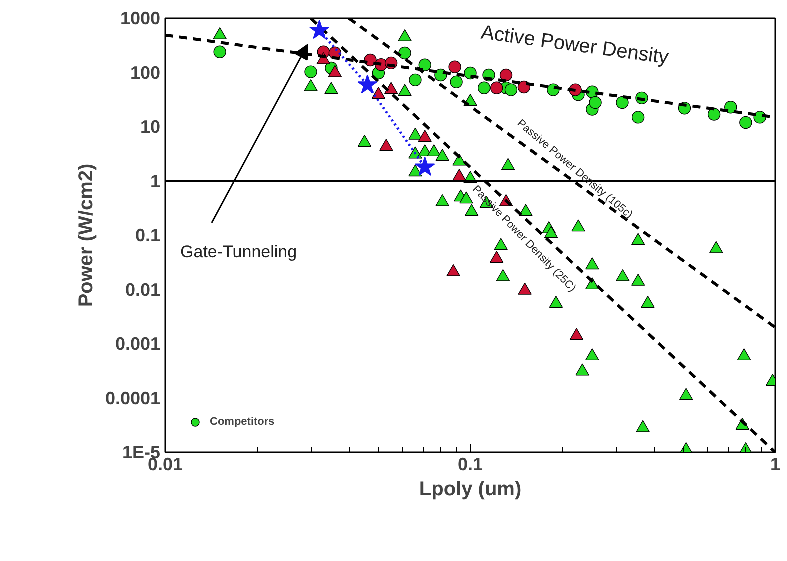  I want to click on legend-label: Competitors, so click(242, 422).